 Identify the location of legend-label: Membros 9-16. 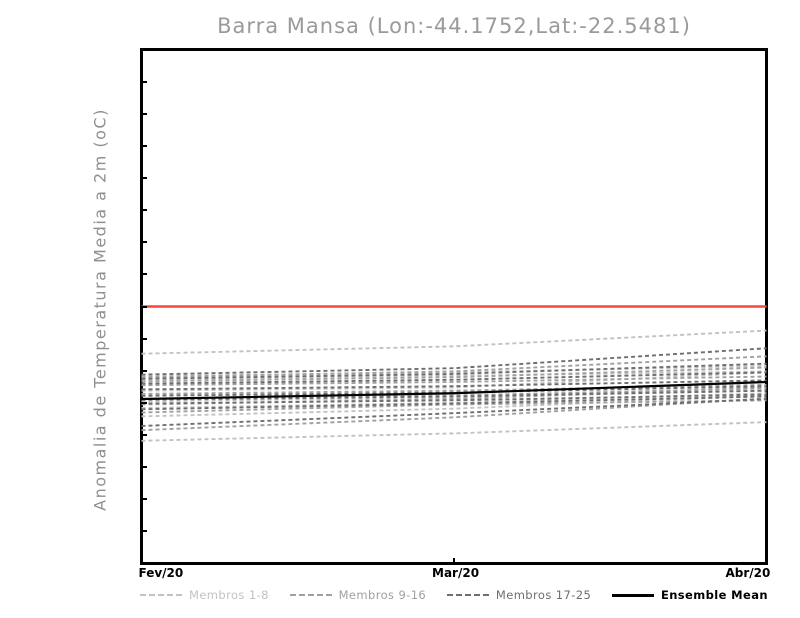
(382, 595).